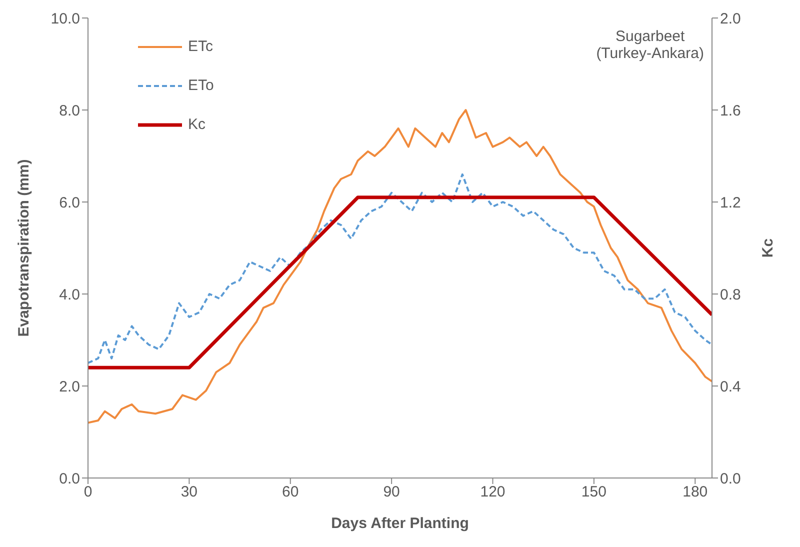  I want to click on y-tick-label: 4.0, so click(69, 295).